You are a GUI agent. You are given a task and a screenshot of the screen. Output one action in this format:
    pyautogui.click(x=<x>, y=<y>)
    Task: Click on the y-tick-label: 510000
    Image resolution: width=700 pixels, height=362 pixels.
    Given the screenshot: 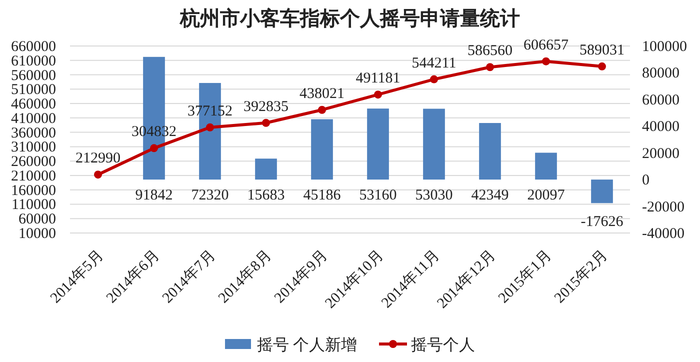 What is the action you would take?
    pyautogui.click(x=33, y=90)
    